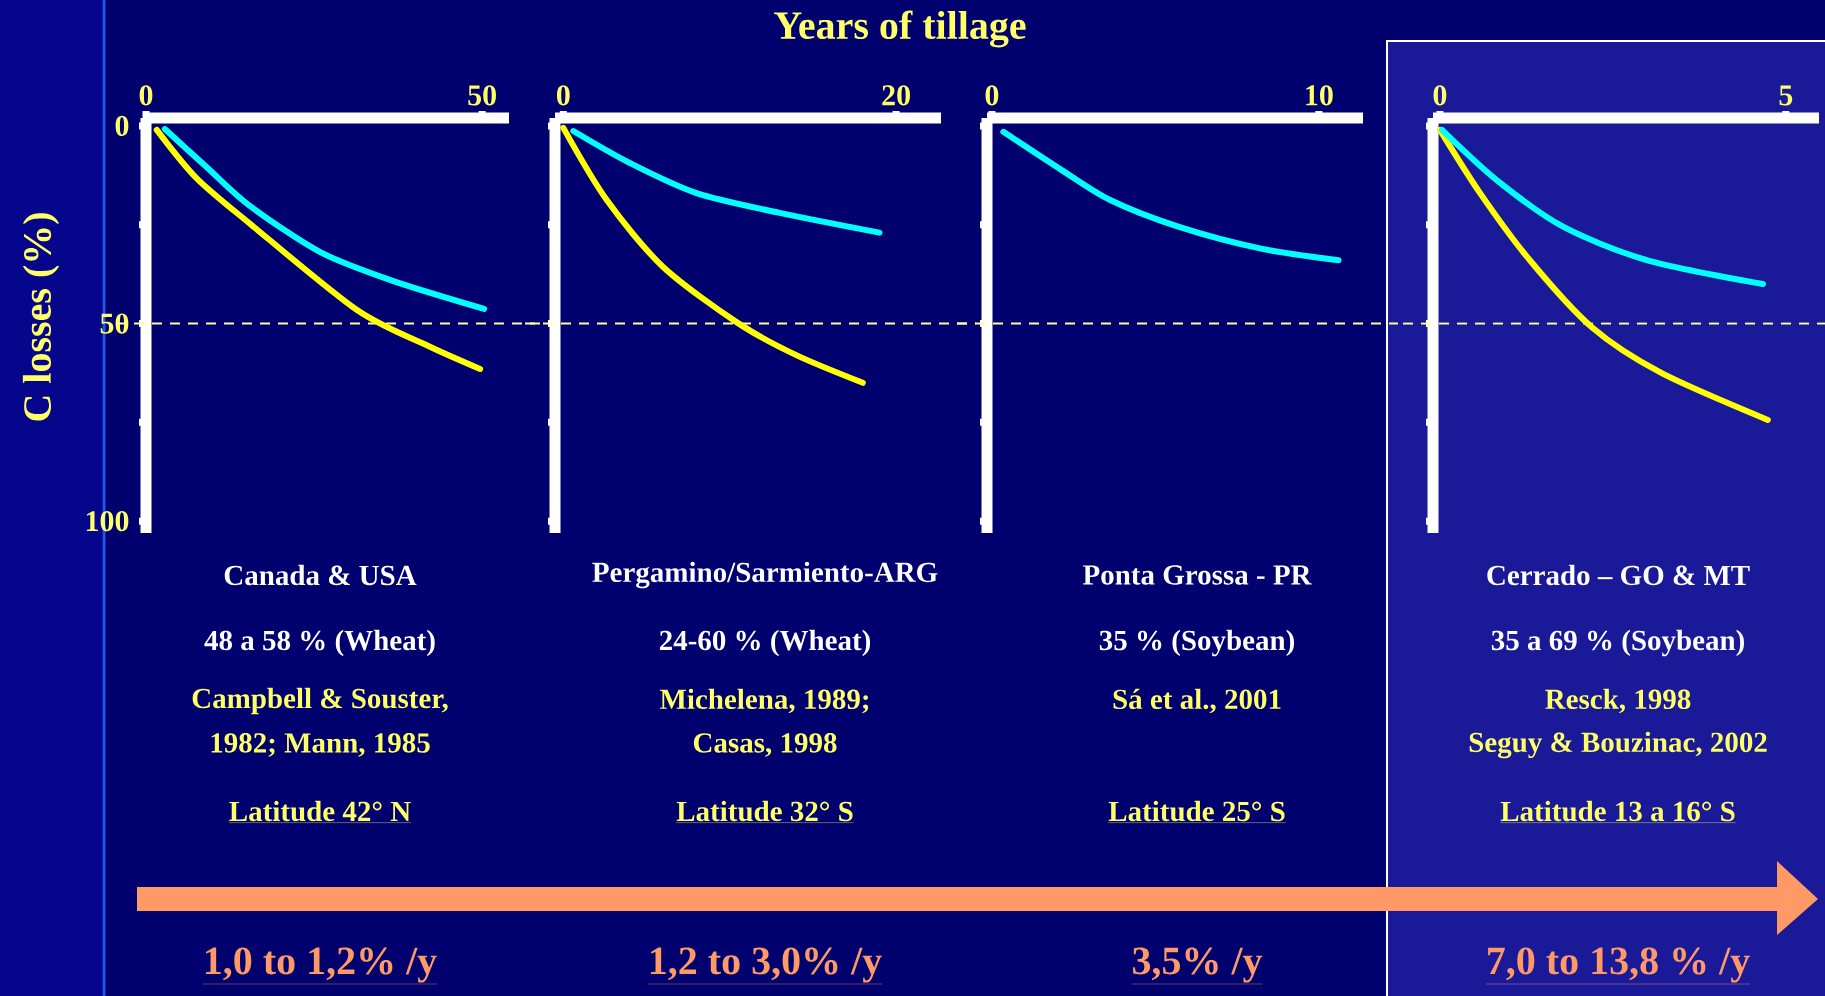 This screenshot has height=996, width=1825. Describe the element at coordinates (114, 323) in the screenshot. I see `y-tick-label: 50` at that location.